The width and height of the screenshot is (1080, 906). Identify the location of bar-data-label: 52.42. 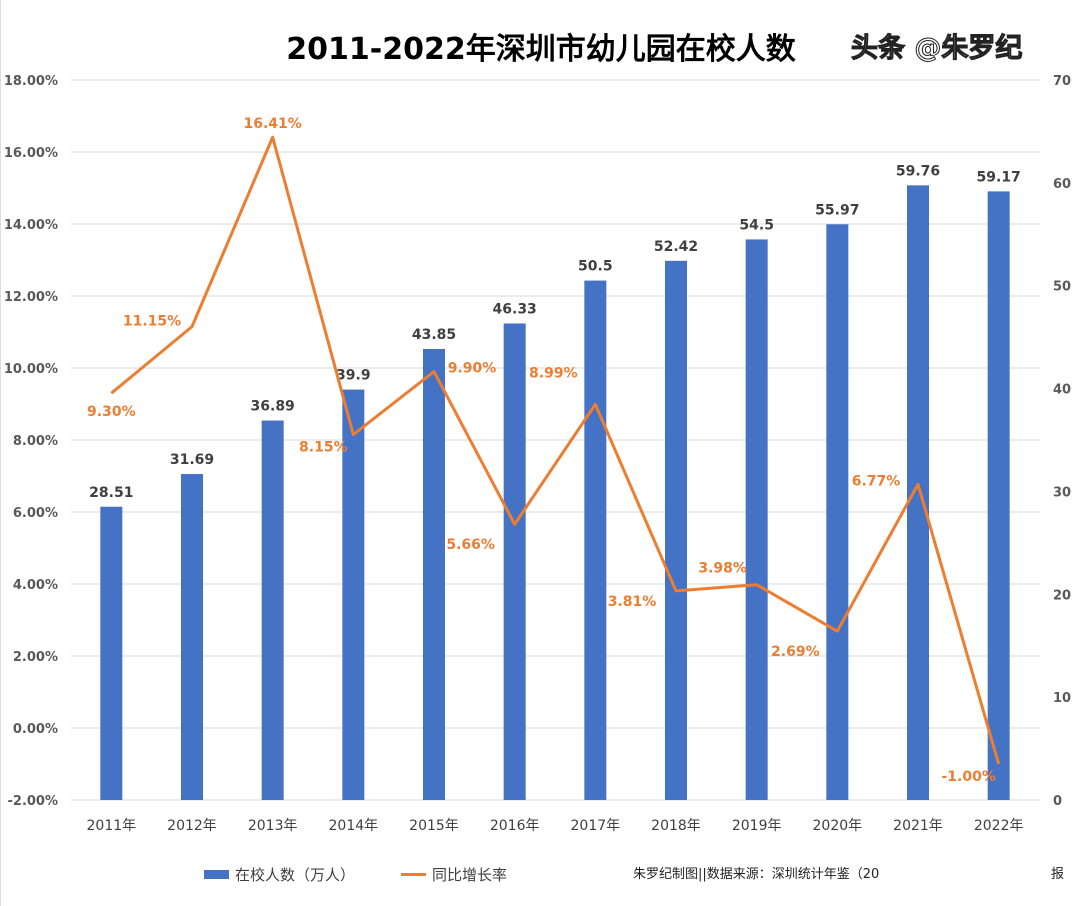
(676, 247).